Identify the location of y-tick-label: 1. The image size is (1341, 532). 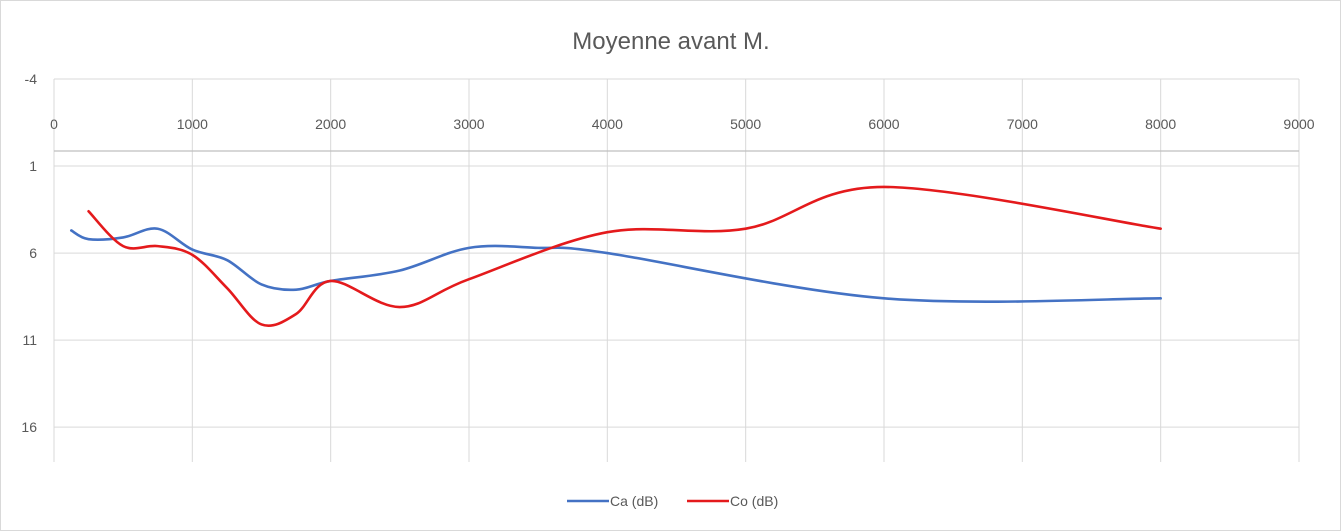
(33, 166).